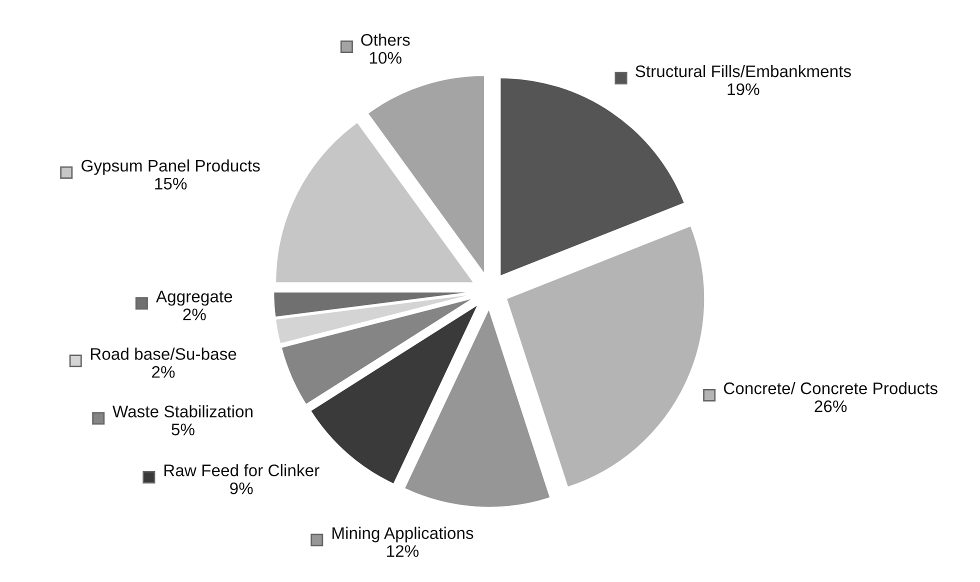 The image size is (980, 582). Describe the element at coordinates (830, 406) in the screenshot. I see `data-label: 26%` at that location.